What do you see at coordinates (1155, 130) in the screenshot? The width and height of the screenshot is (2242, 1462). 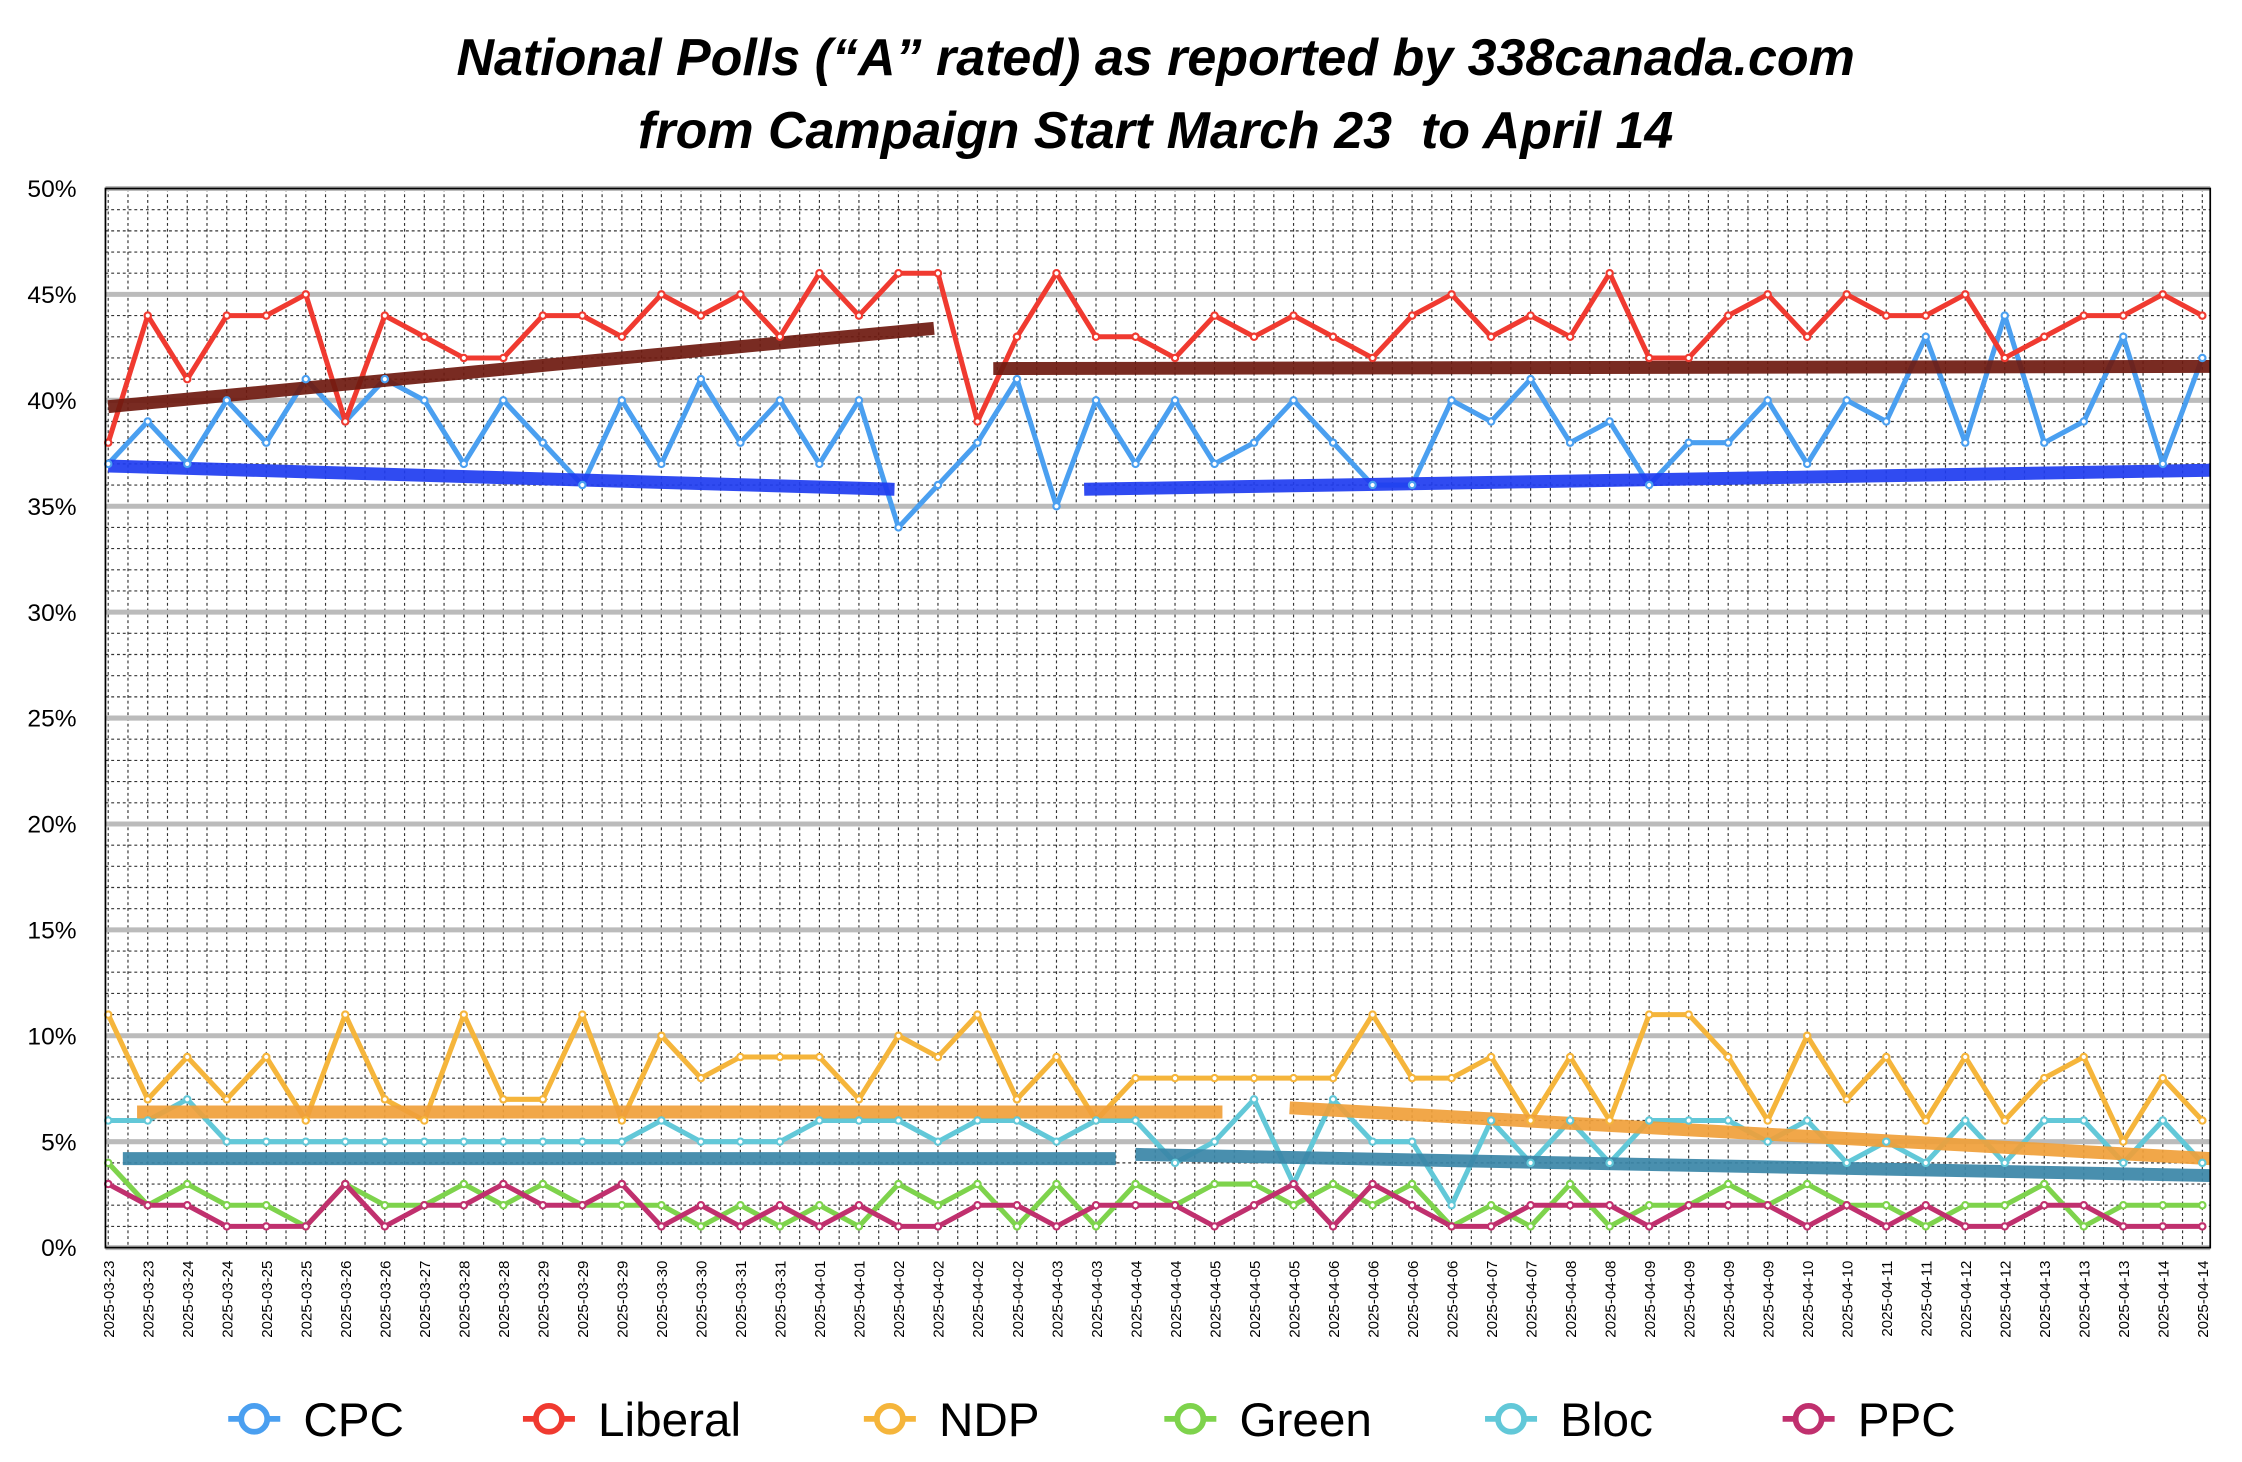 I see `chart-subtitle: from Campaign Start March 23 to April 14` at bounding box center [1155, 130].